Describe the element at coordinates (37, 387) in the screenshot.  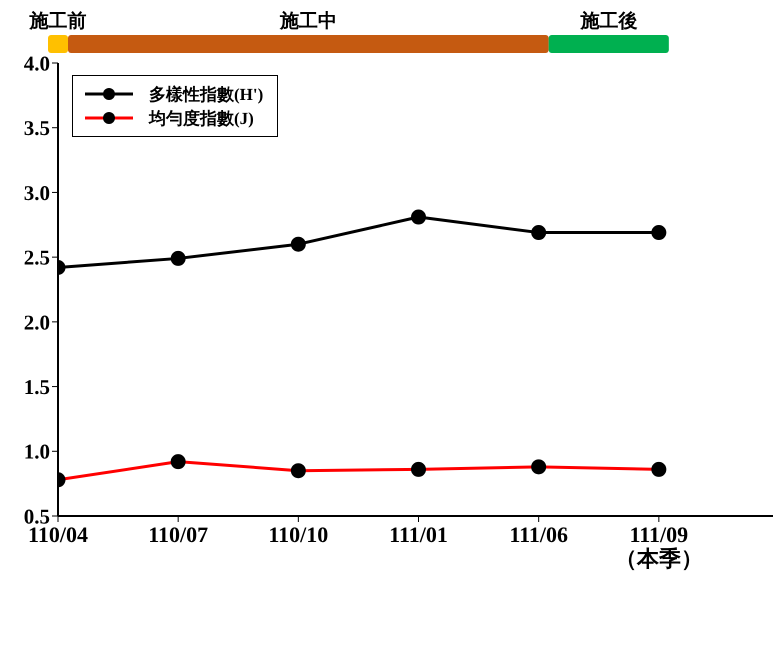
I see `y-tick-label: 1.5` at that location.